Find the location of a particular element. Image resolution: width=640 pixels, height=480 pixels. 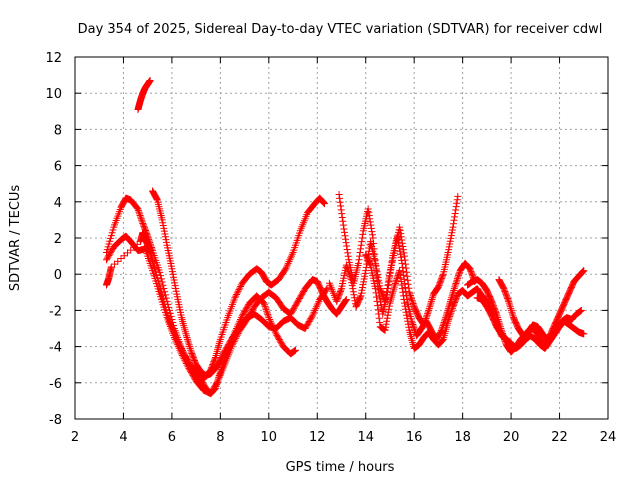

y-tick-label: -8 is located at coordinates (55, 420).